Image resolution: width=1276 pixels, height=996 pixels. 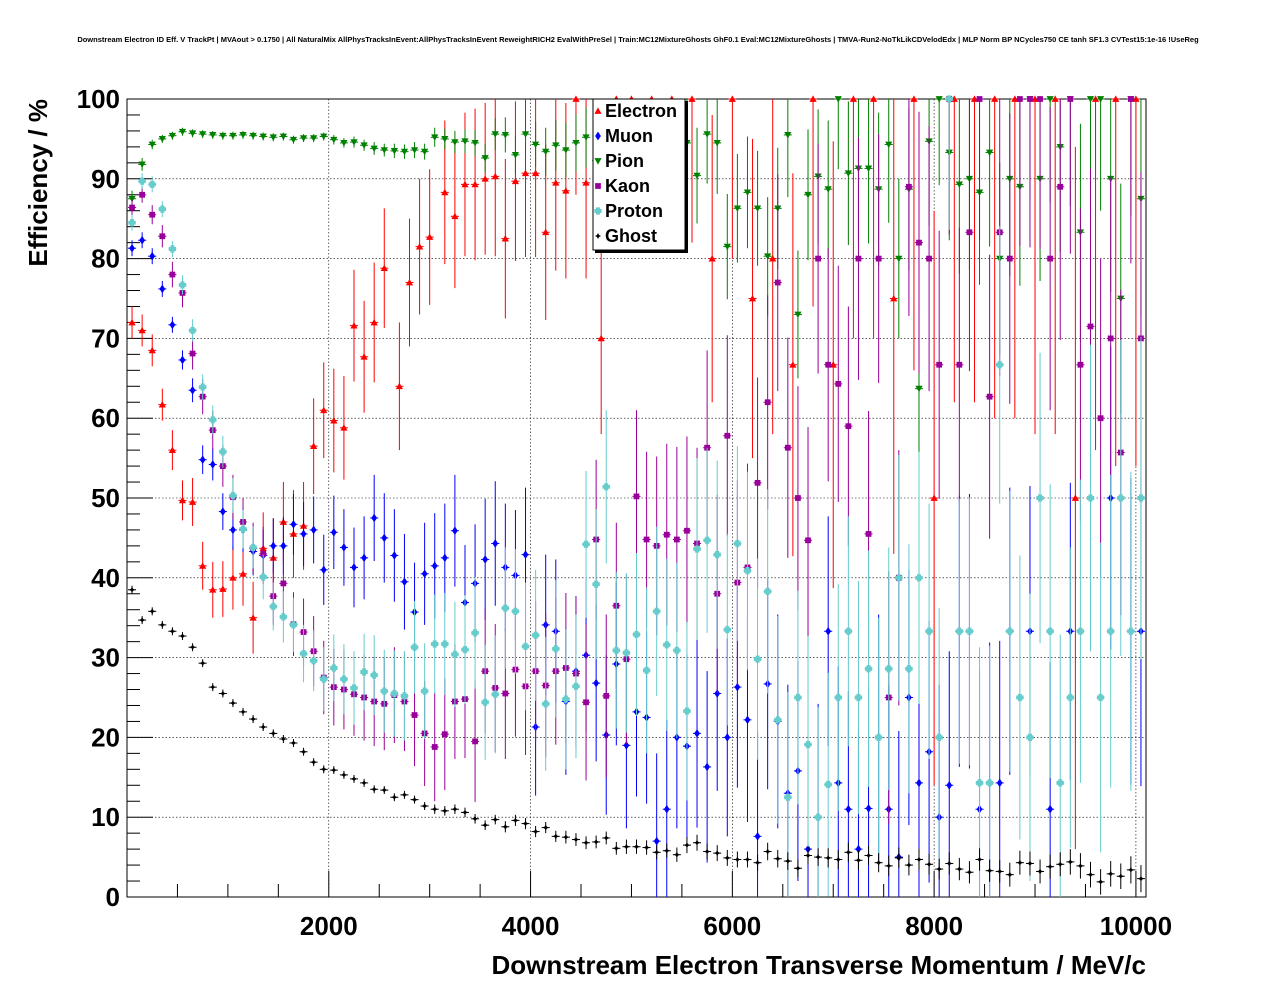 I want to click on y-tick-label: 10, so click(x=105, y=817).